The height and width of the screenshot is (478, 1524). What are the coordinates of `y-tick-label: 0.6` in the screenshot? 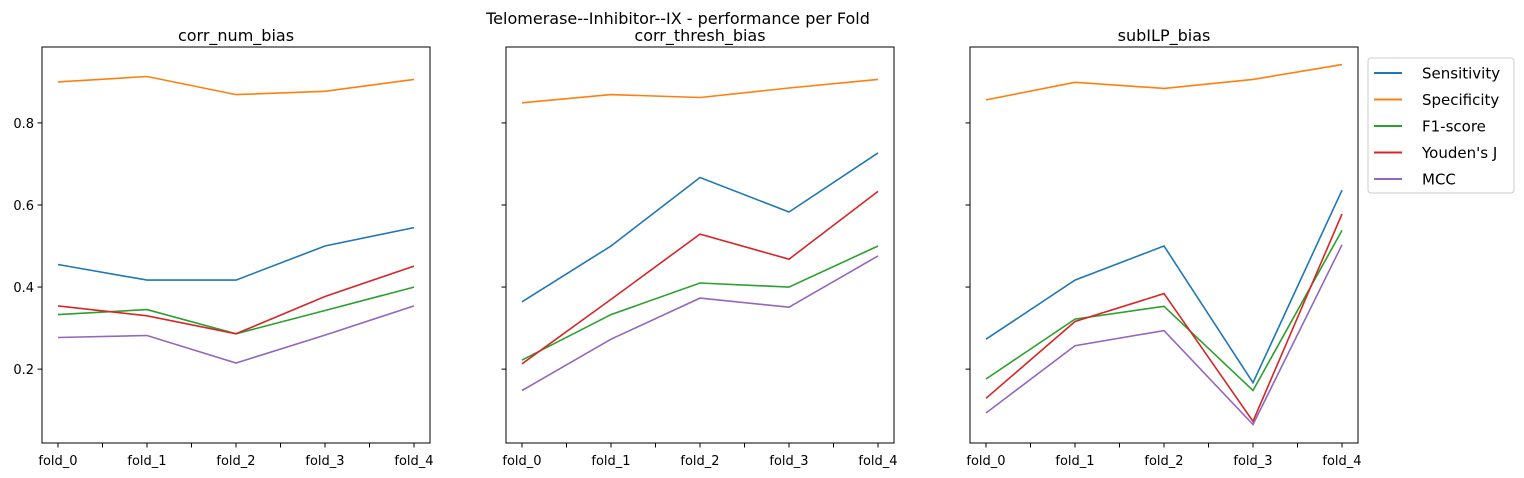 It's located at (23, 206).